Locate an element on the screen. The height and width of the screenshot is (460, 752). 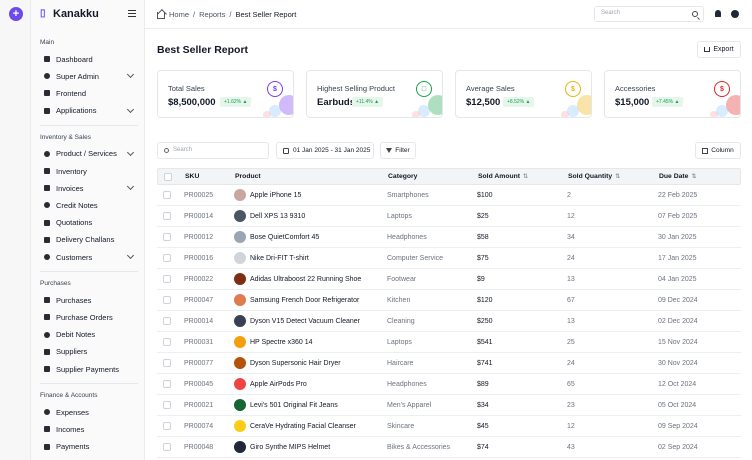
sidebar-item: Dashboard is located at coordinates (88, 59).